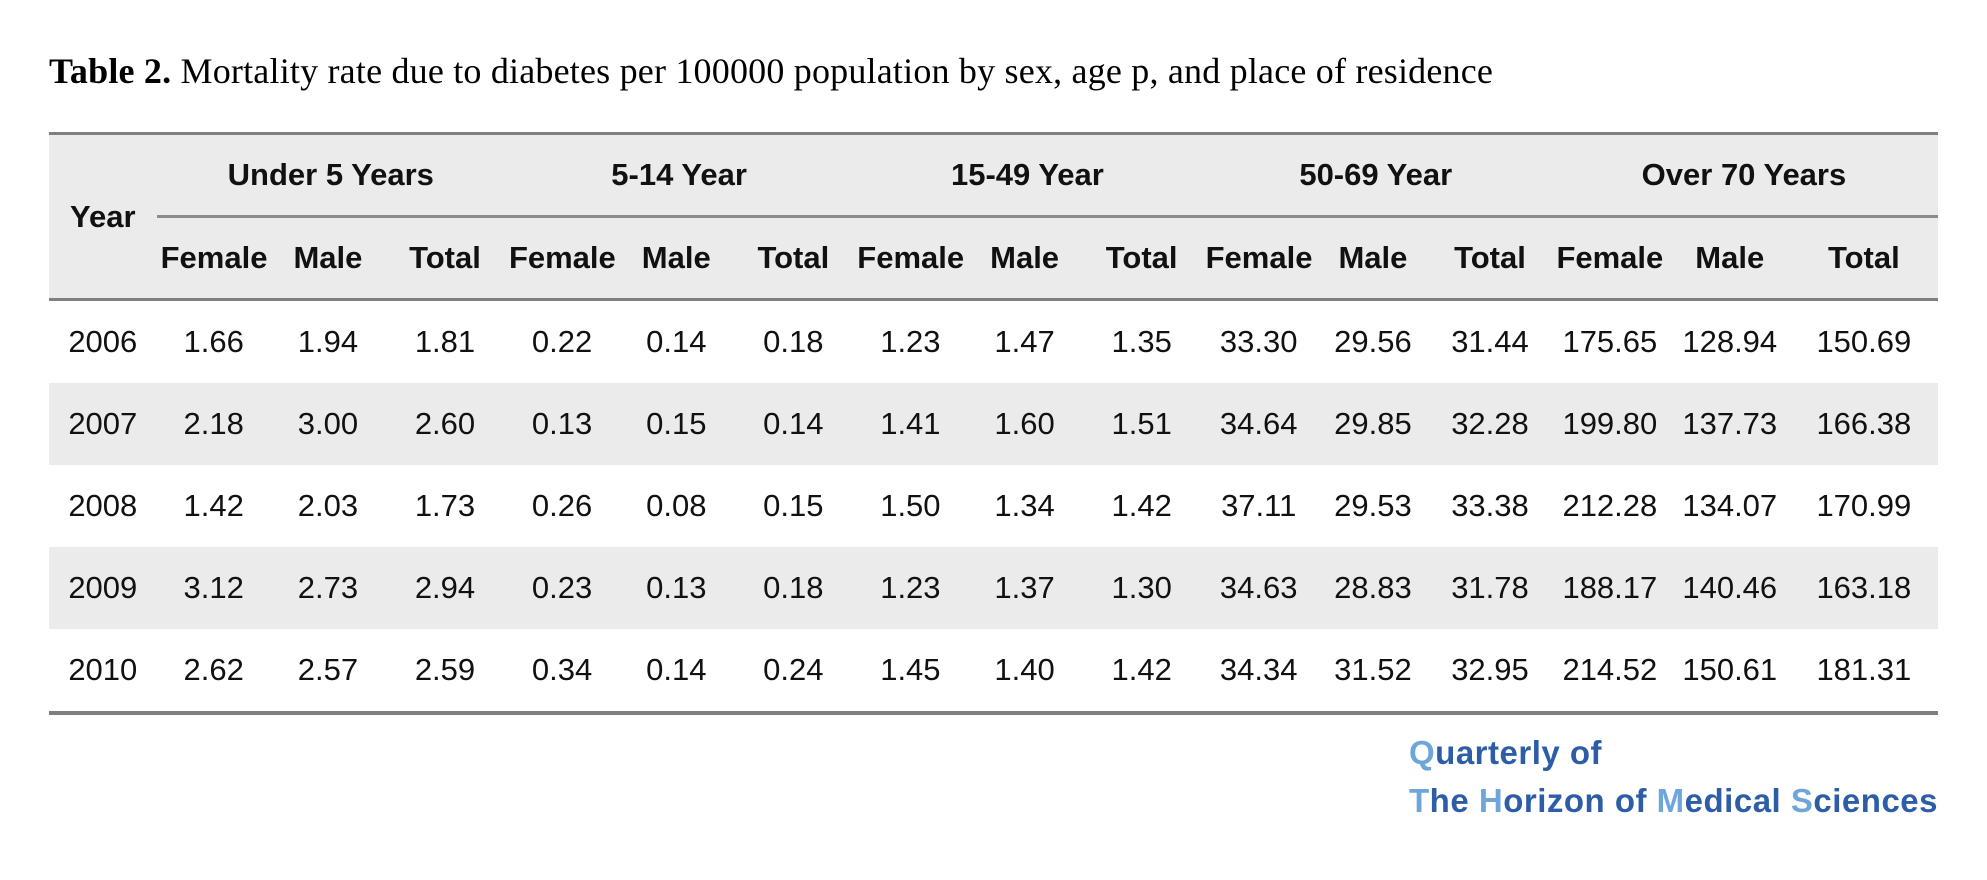 Image resolution: width=1987 pixels, height=880 pixels. Describe the element at coordinates (103, 671) in the screenshot. I see `year-cell: 2010` at that location.